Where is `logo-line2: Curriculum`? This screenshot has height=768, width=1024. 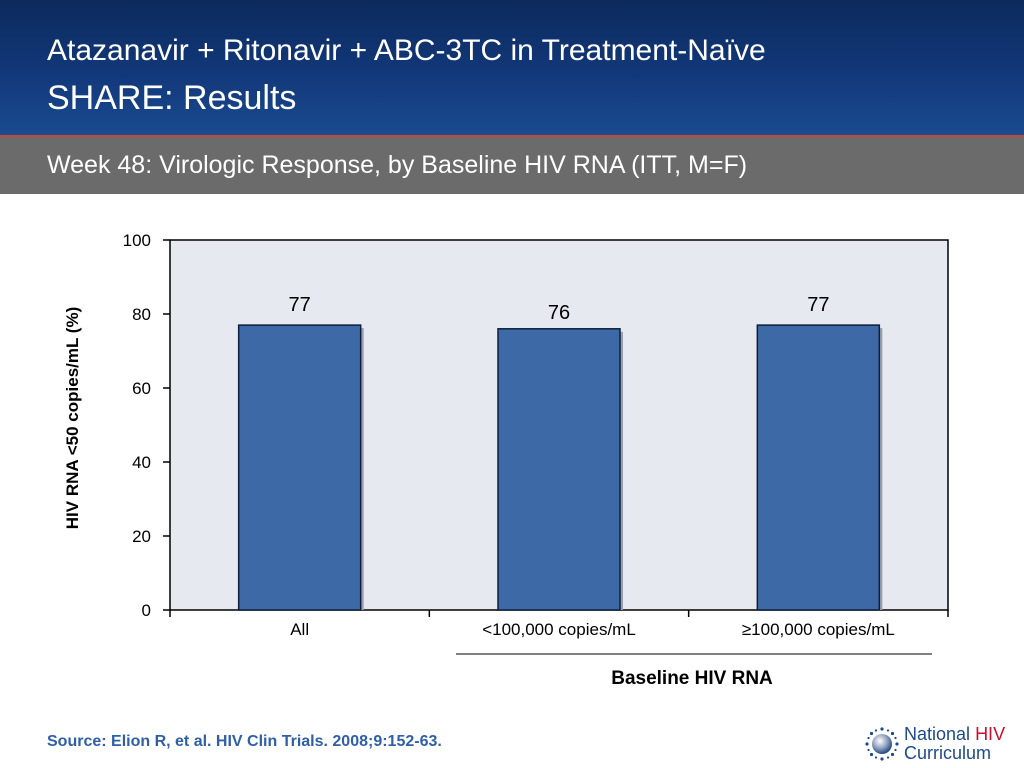 logo-line2: Curriculum is located at coordinates (948, 753).